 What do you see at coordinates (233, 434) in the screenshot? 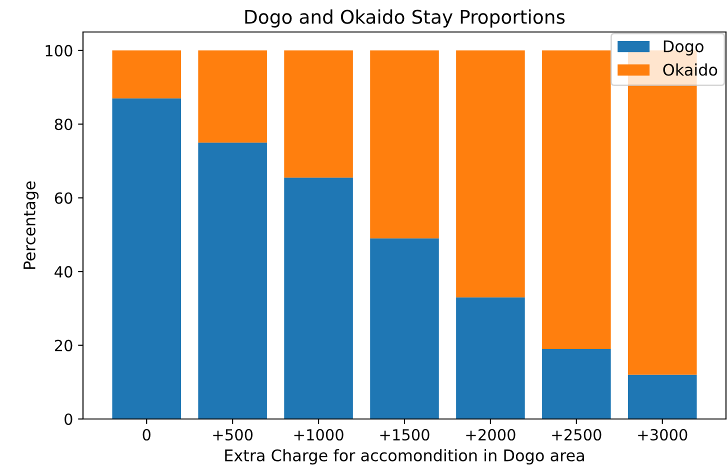
I see `x-tick-label: +500` at bounding box center [233, 434].